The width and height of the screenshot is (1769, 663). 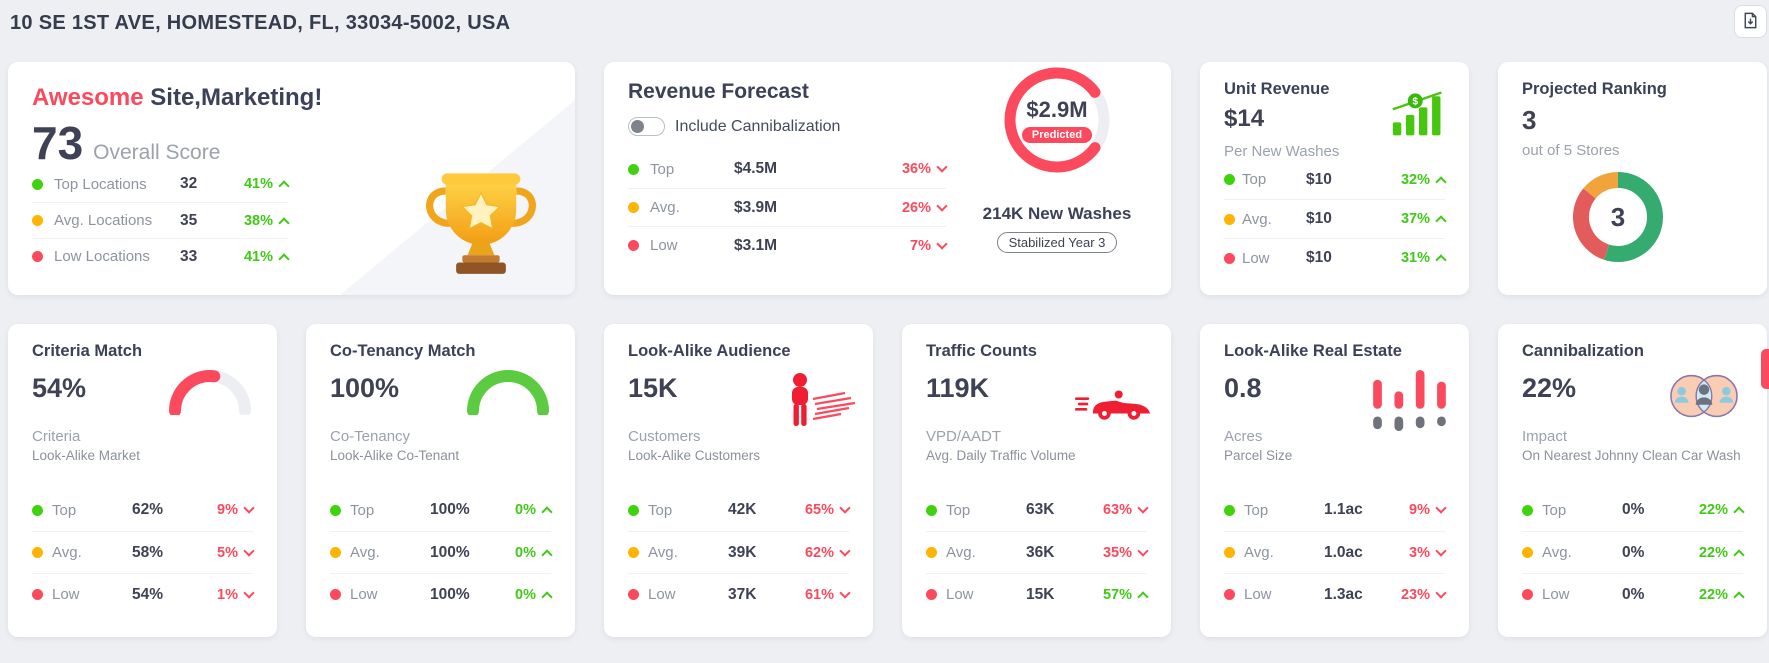 I want to click on tier-trend: 7%, so click(x=929, y=245).